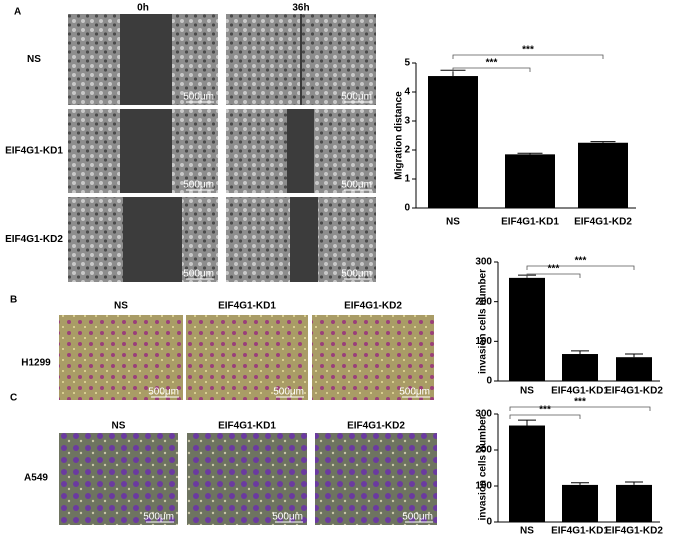 This screenshot has width=680, height=548. What do you see at coordinates (407, 179) in the screenshot?
I see `y-tick-label: 1` at bounding box center [407, 179].